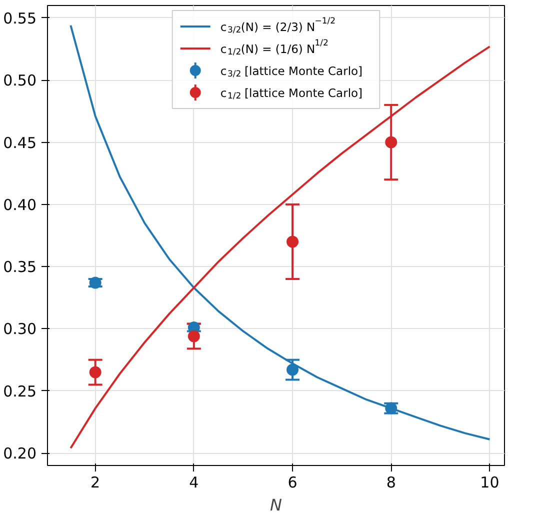 This screenshot has height=528, width=533. What do you see at coordinates (194, 483) in the screenshot?
I see `x-tick-label: 4` at bounding box center [194, 483].